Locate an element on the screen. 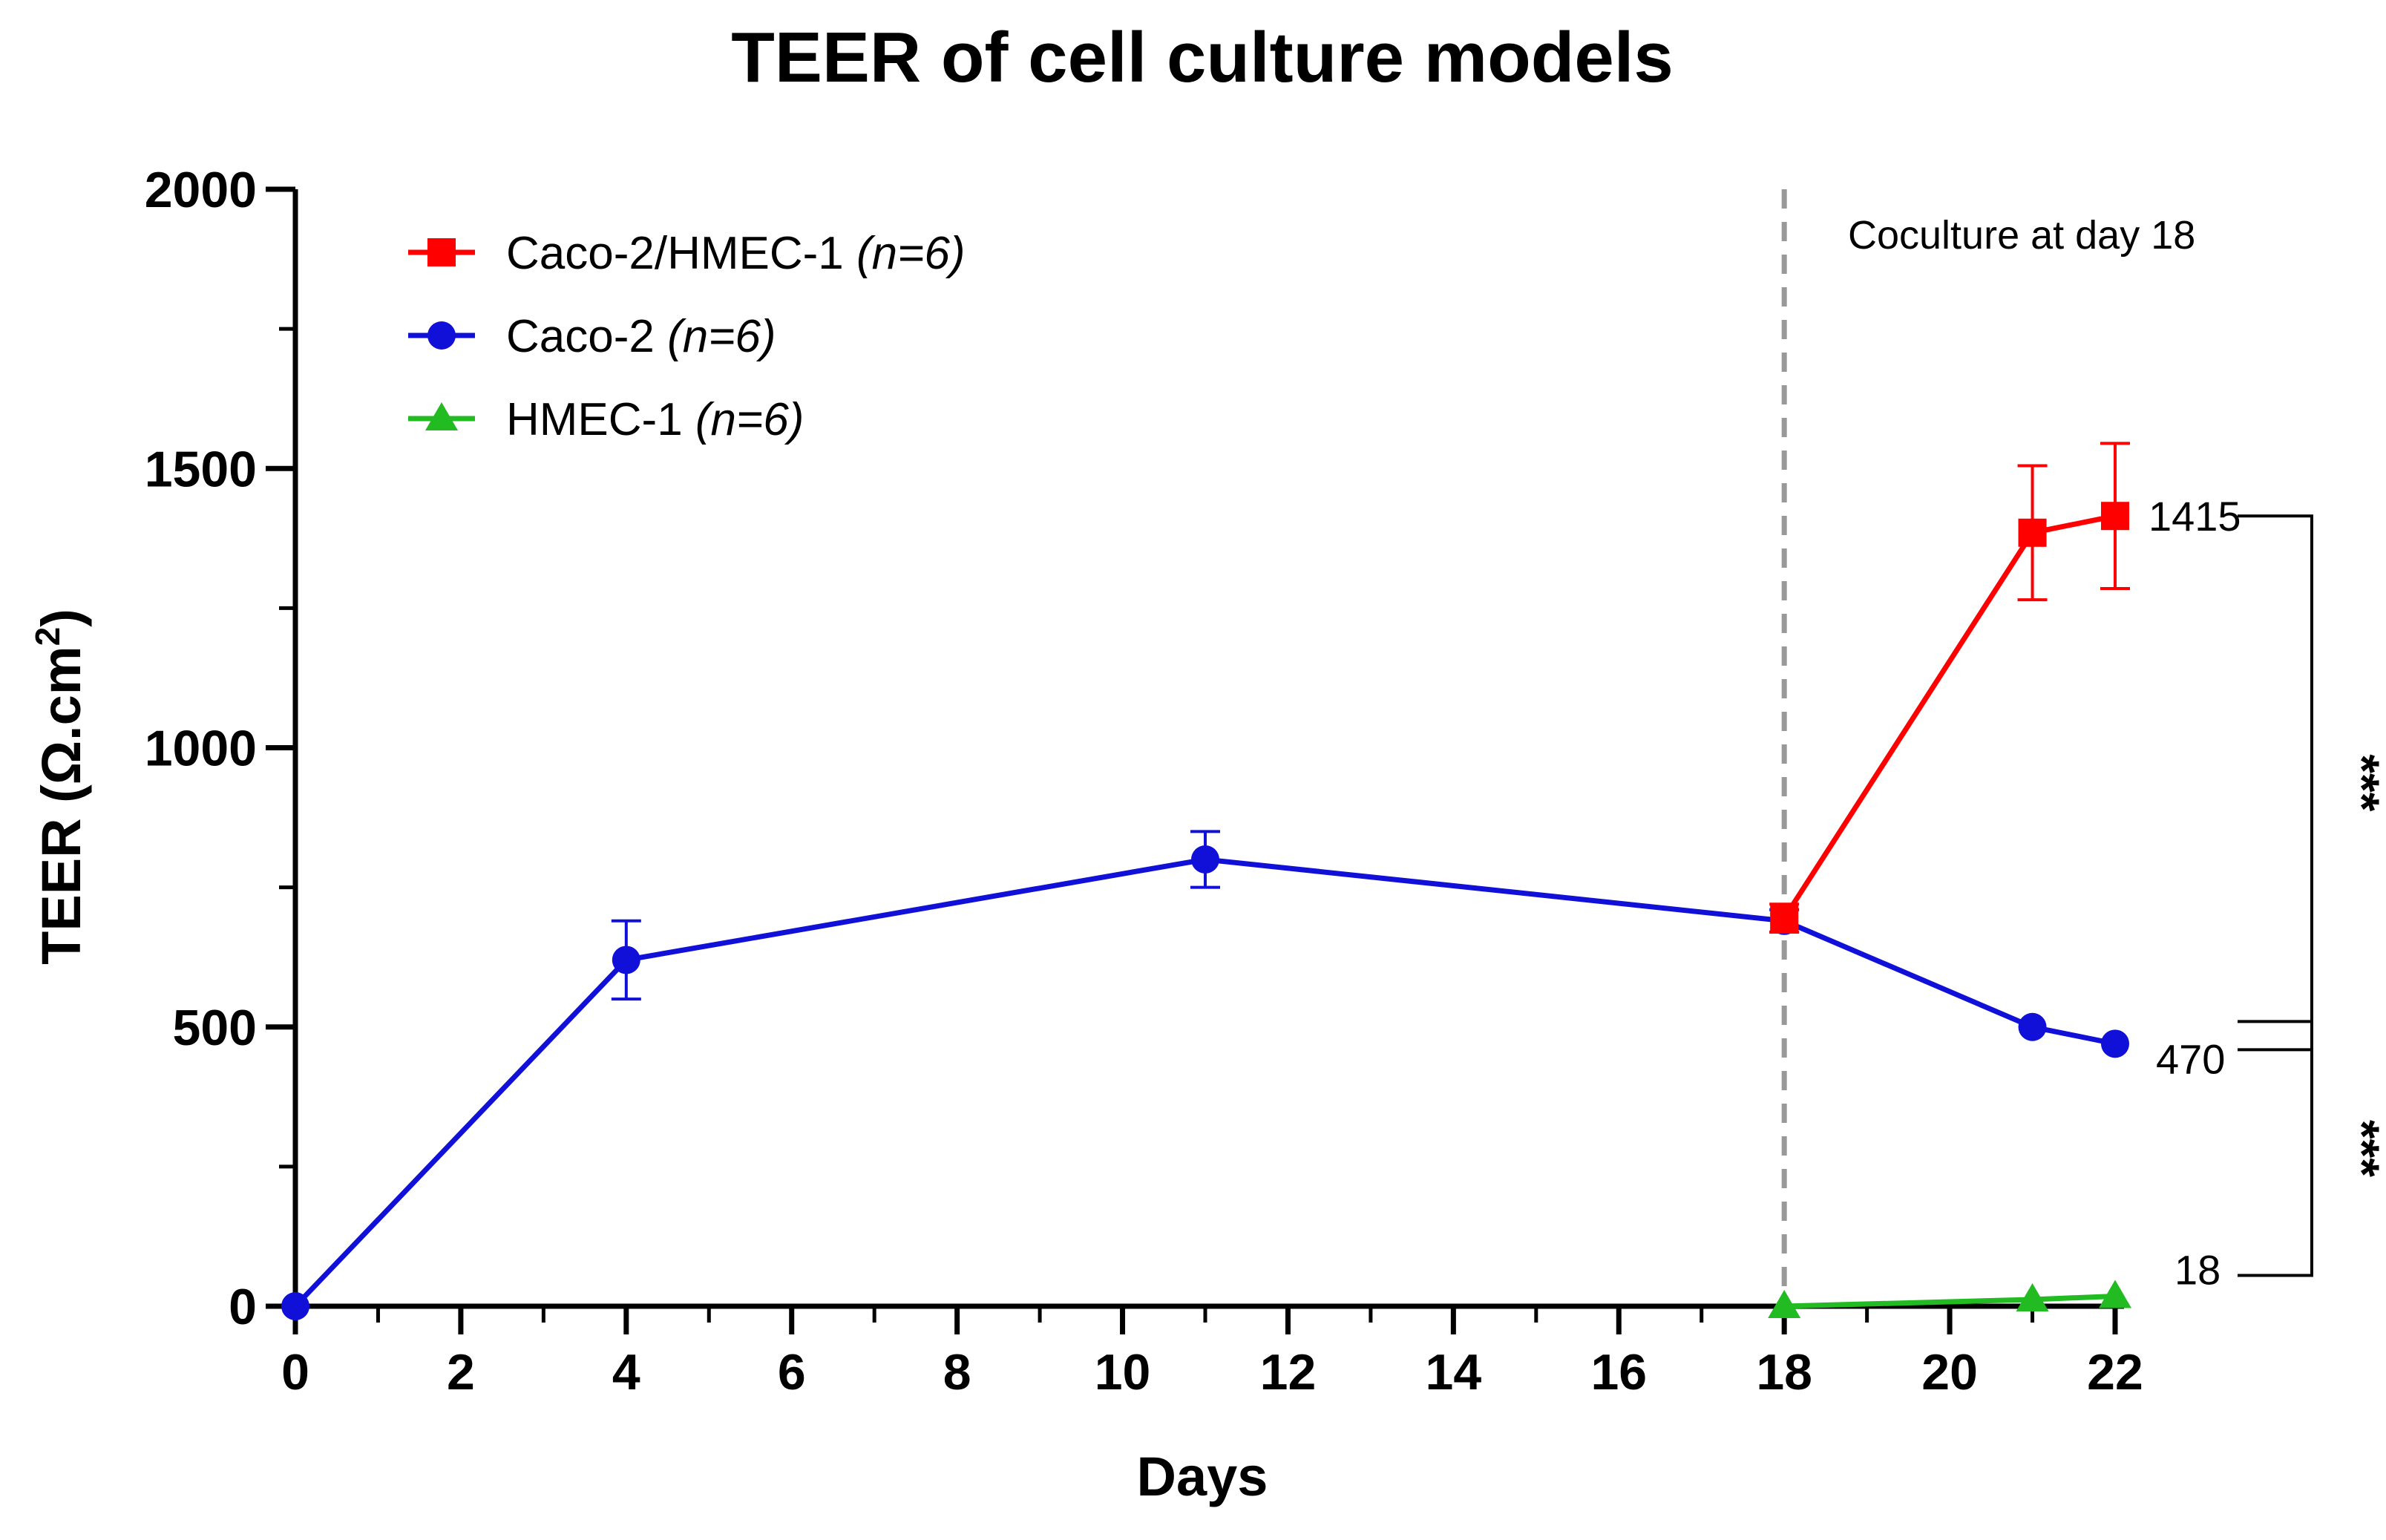 The image size is (2386, 1540). y-axis-title: TEER (Ω.cm2) is located at coordinates (60, 787).